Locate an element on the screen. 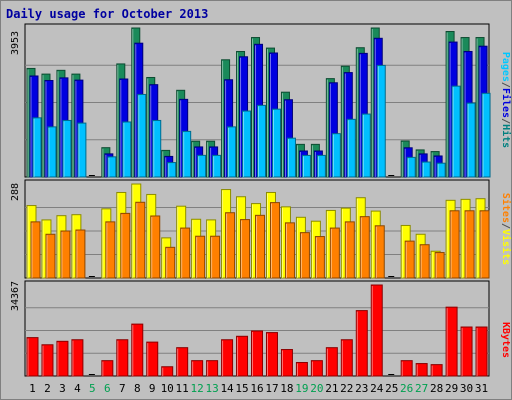  x-tick-label: 7 is located at coordinates (122, 388).